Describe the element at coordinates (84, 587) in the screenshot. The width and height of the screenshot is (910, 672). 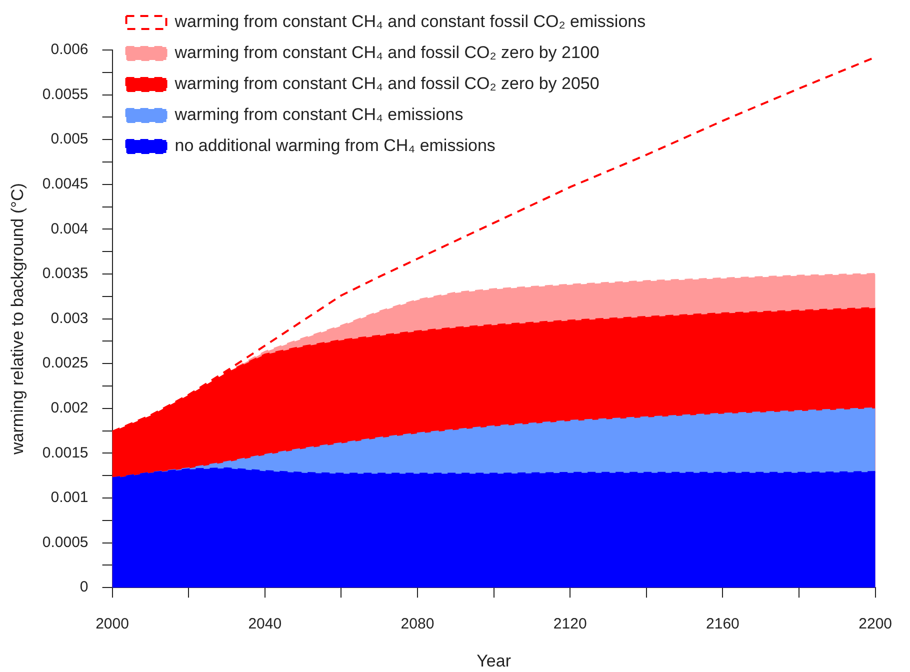
I see `y-tick-label: 0` at that location.